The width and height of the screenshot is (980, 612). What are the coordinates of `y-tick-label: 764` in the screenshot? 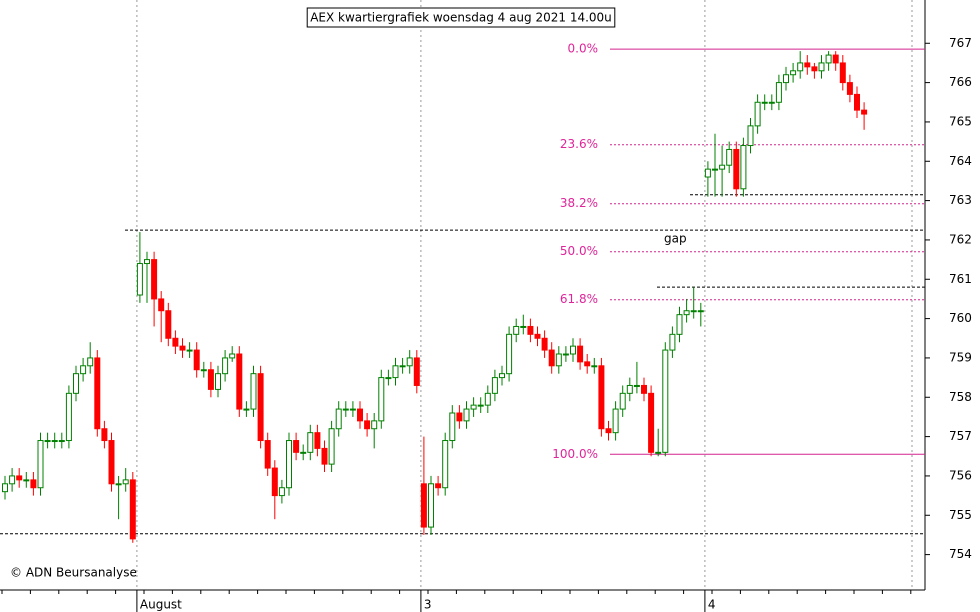 It's located at (960, 161).